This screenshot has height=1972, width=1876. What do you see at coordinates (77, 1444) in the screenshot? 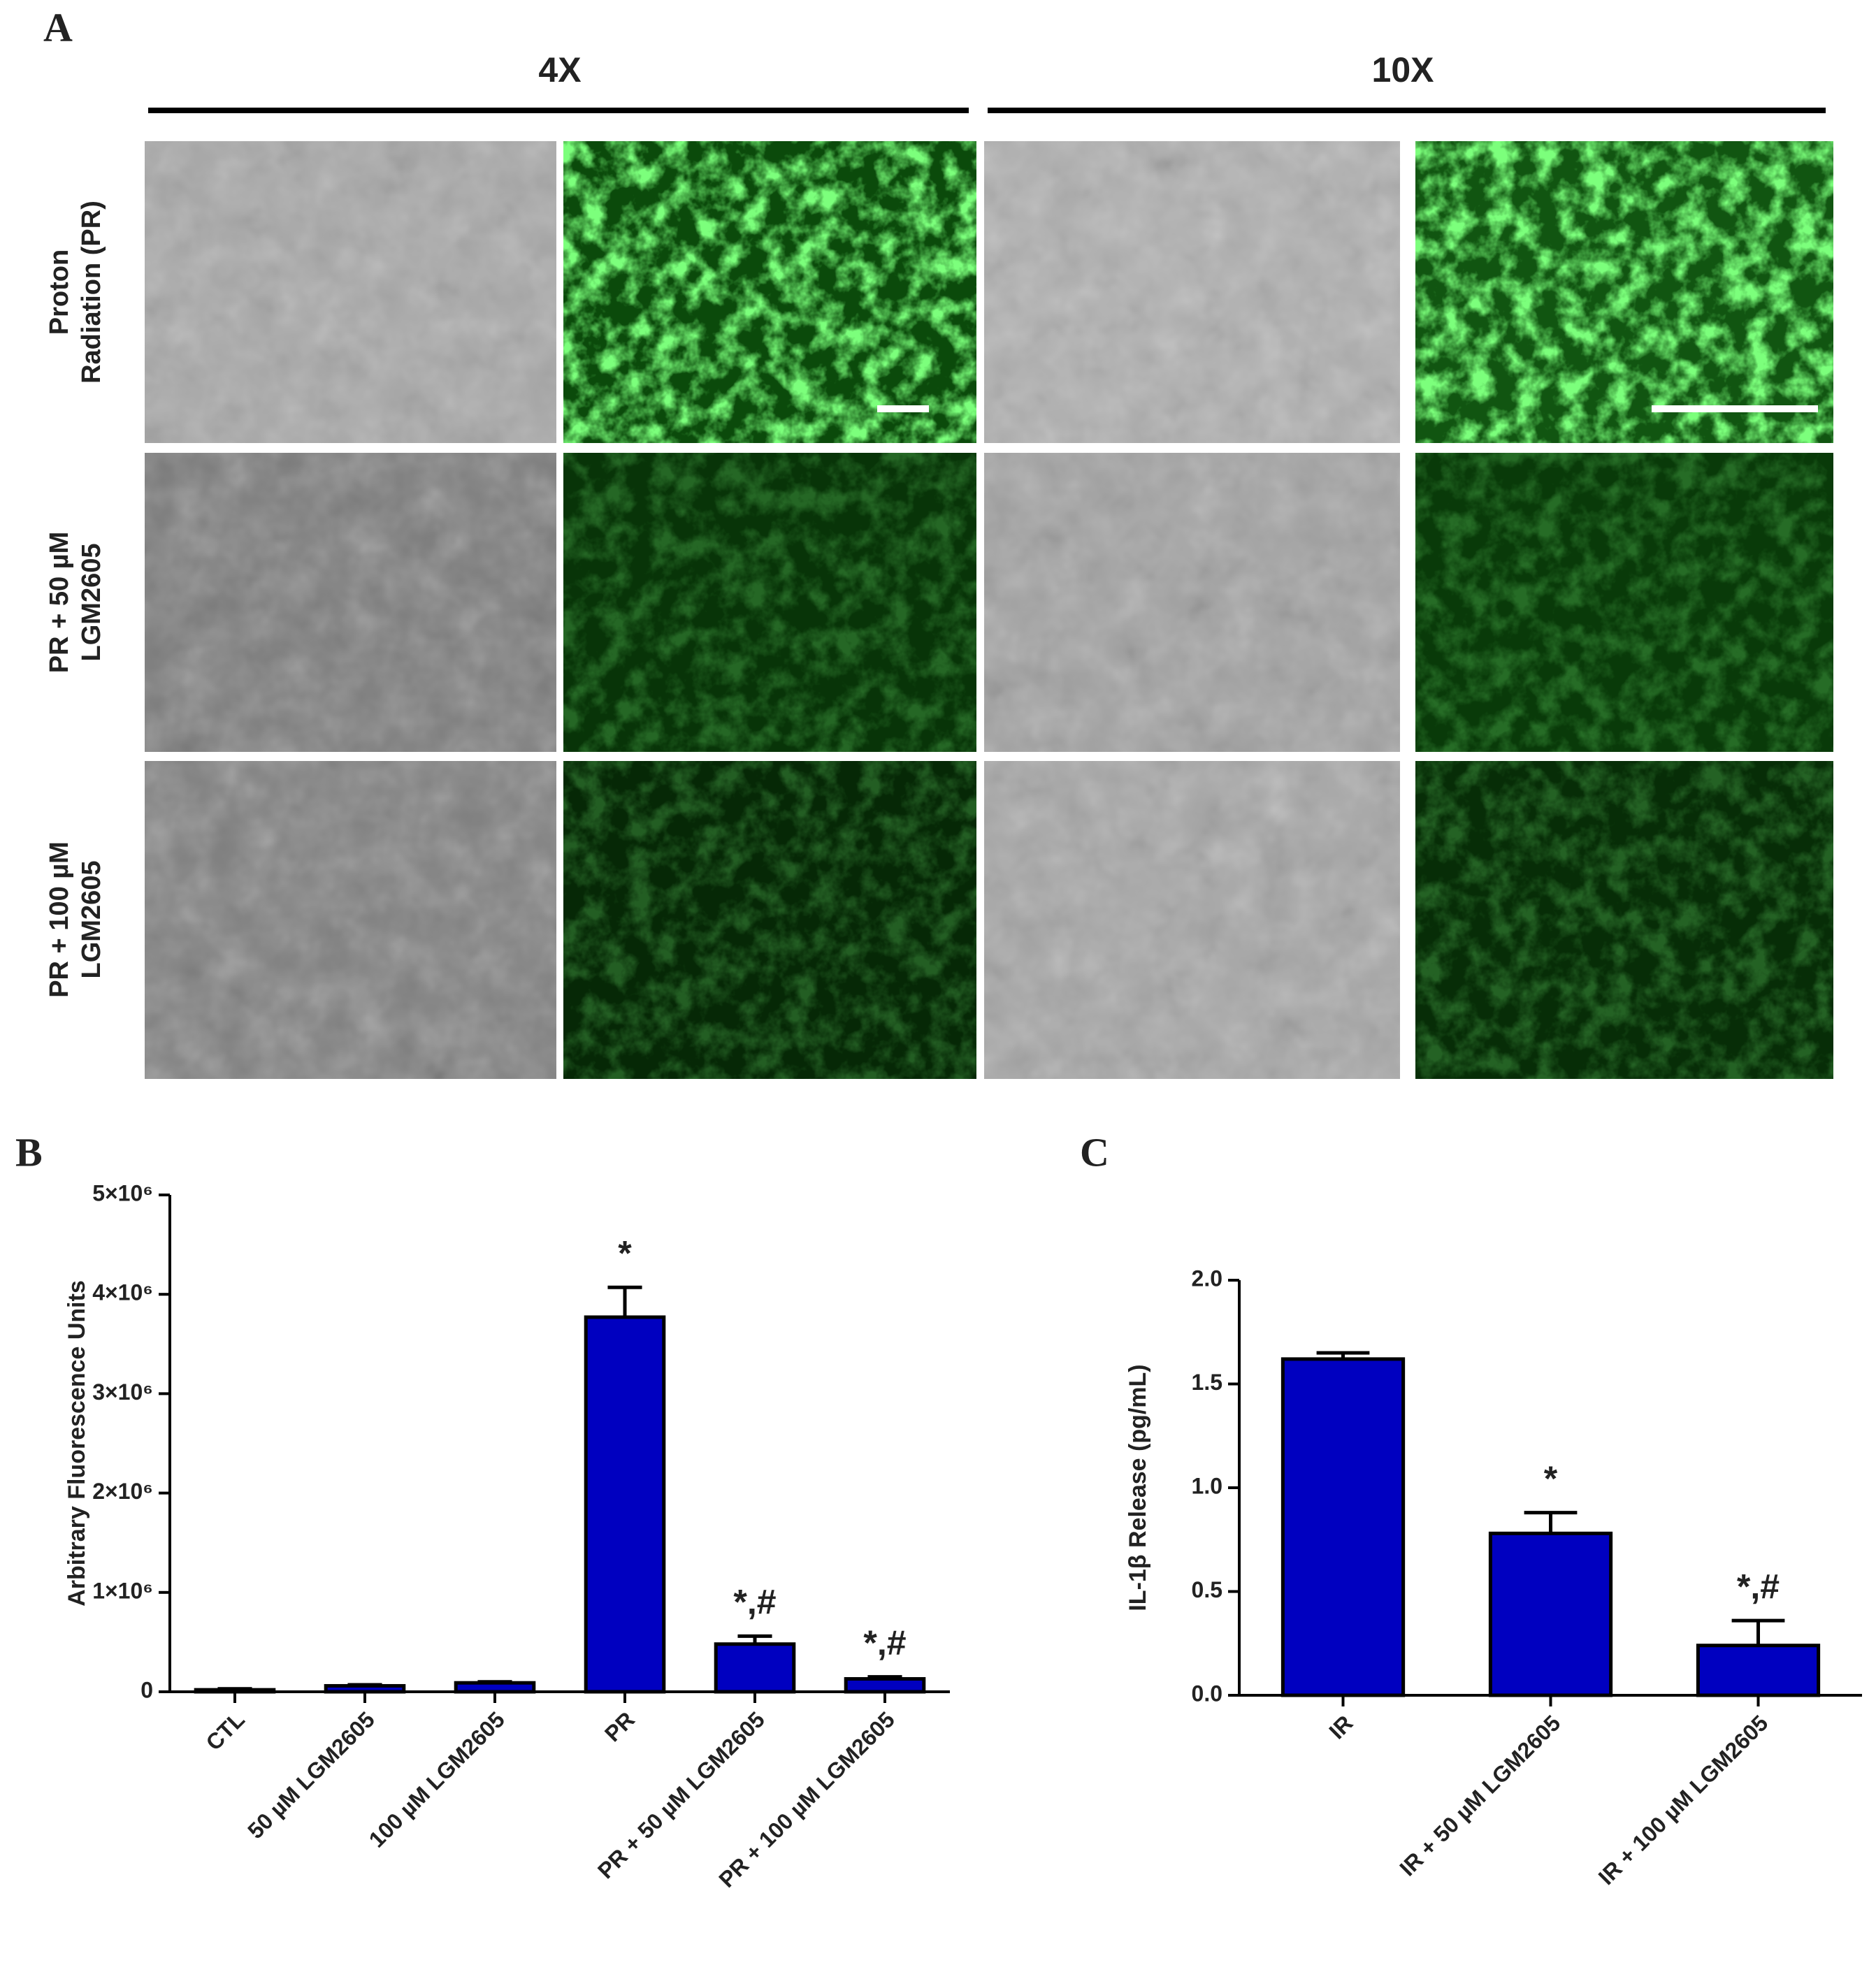
I see `y-axis-title: Arbitrary Fluorescence Units` at bounding box center [77, 1444].